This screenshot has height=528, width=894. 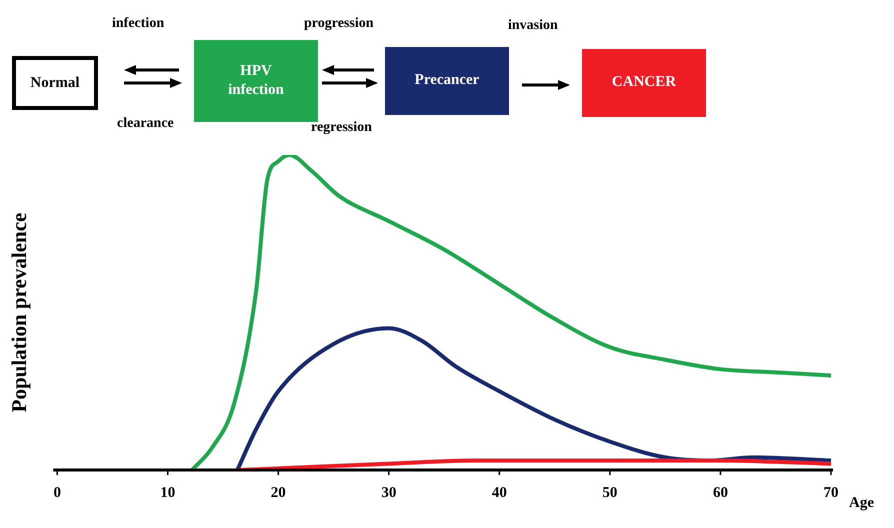 I want to click on x-axis-title: Age, so click(x=861, y=502).